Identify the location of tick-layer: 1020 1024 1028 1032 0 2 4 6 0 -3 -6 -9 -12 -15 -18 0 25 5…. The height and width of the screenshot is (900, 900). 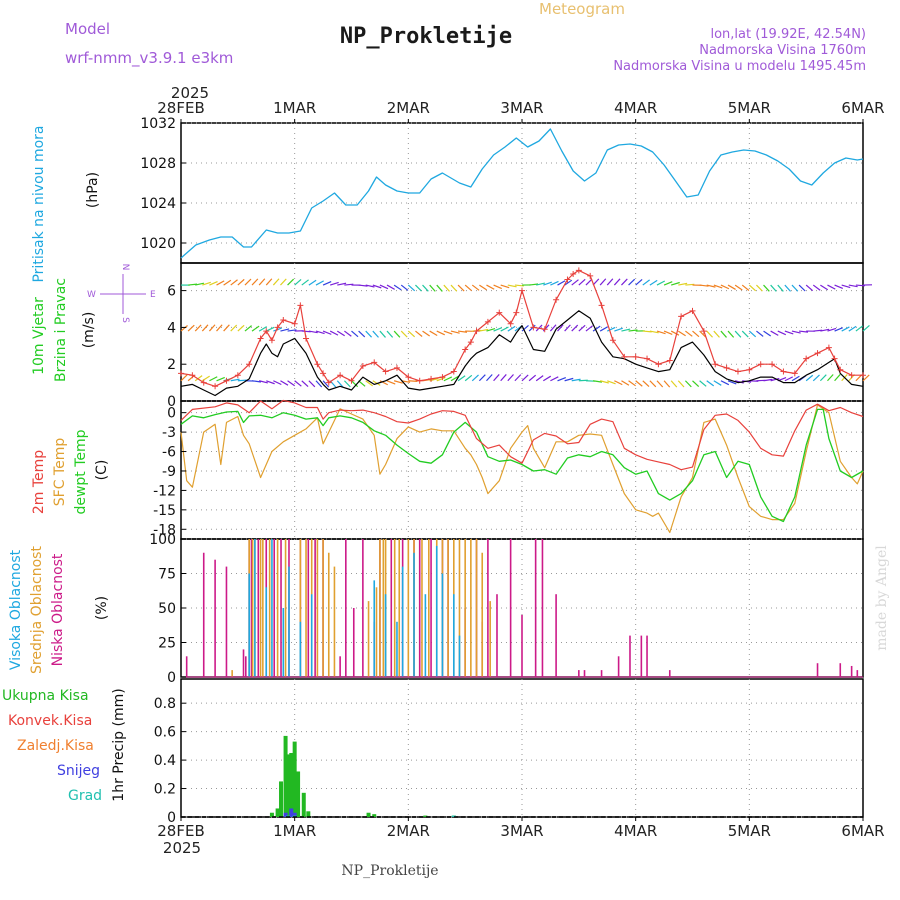
(163, 471).